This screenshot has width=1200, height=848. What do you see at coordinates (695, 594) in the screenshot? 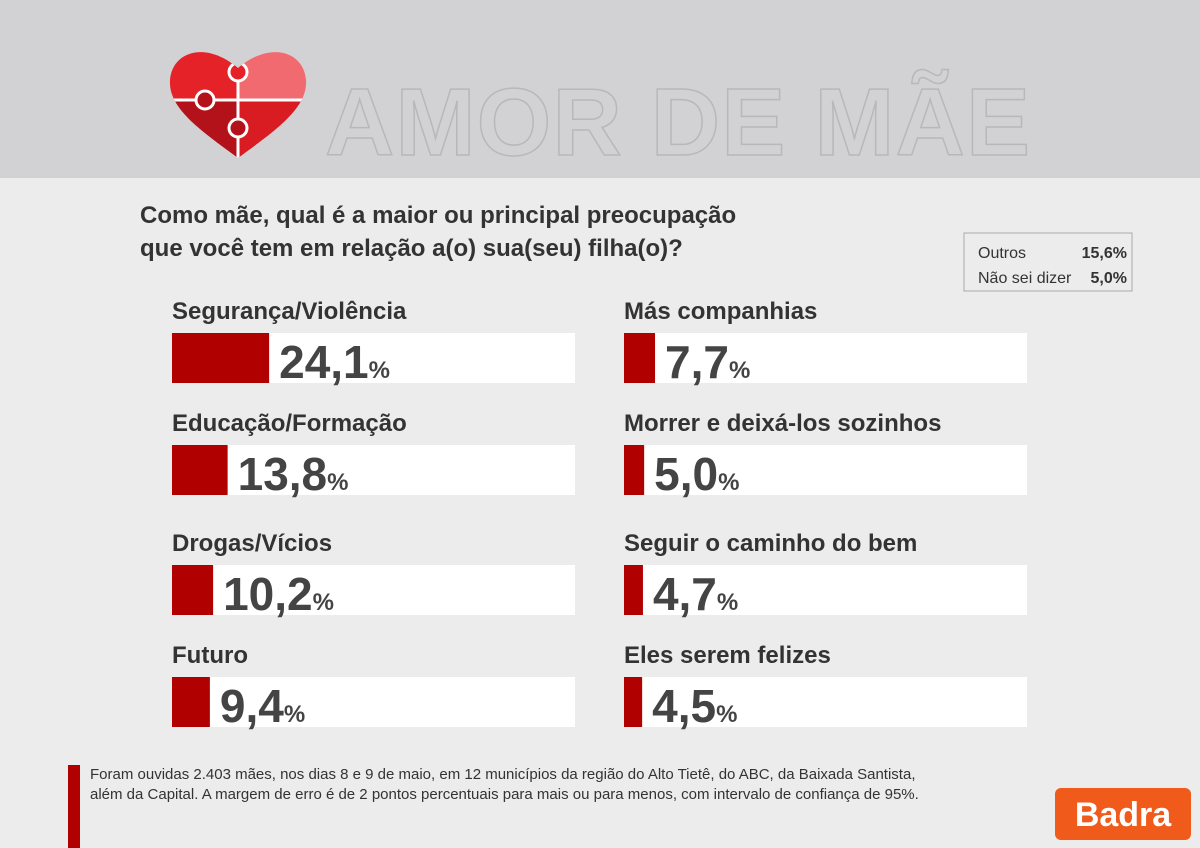
I see `value-label: 4,7%` at bounding box center [695, 594].